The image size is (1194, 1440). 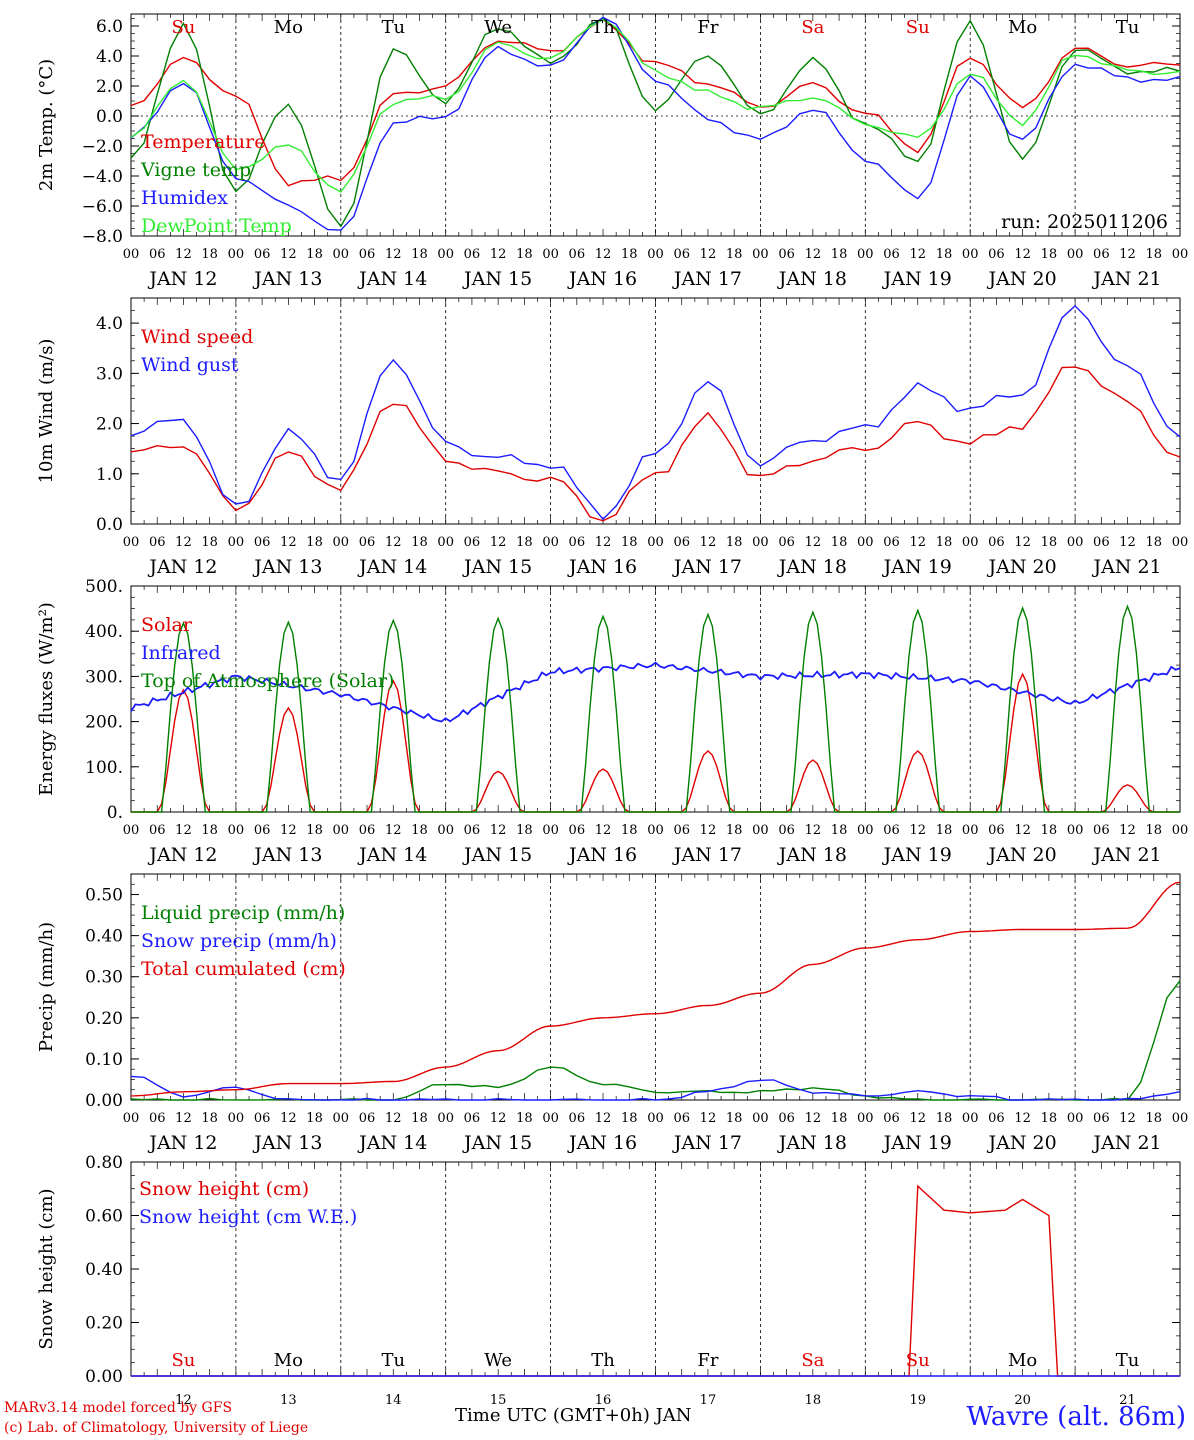 What do you see at coordinates (393, 27) in the screenshot?
I see `day-name-top: Tu` at bounding box center [393, 27].